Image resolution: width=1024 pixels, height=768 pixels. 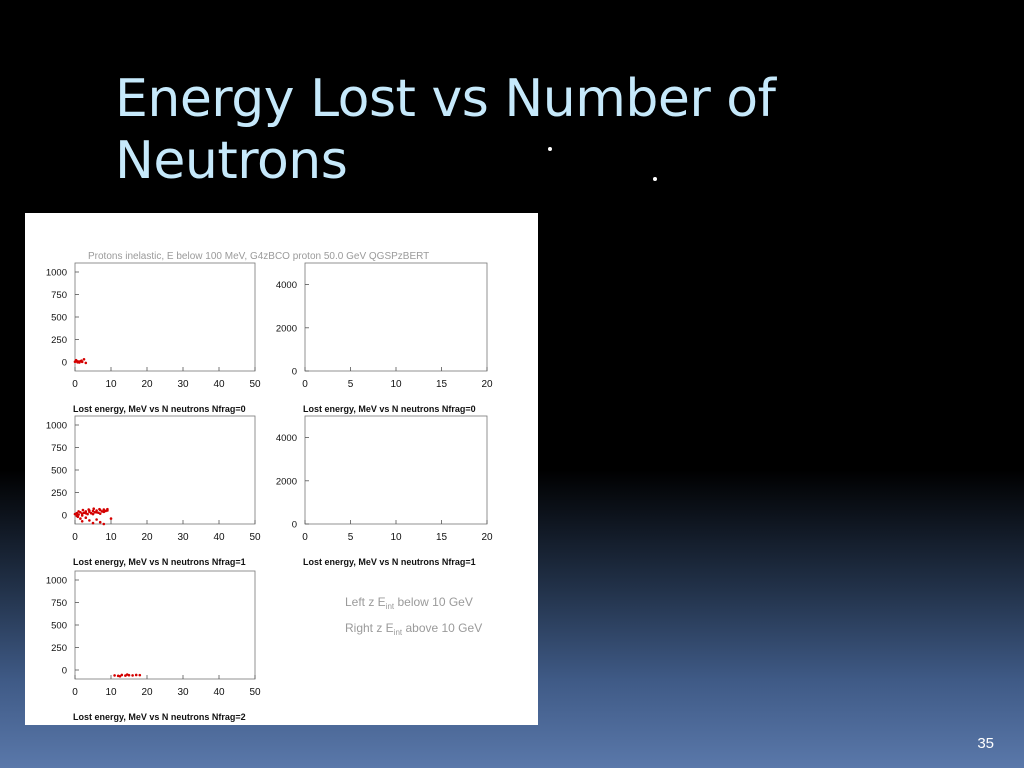 What do you see at coordinates (409, 603) in the screenshot?
I see `figure-annotation-left: Left z Eint below 10 GeV` at bounding box center [409, 603].